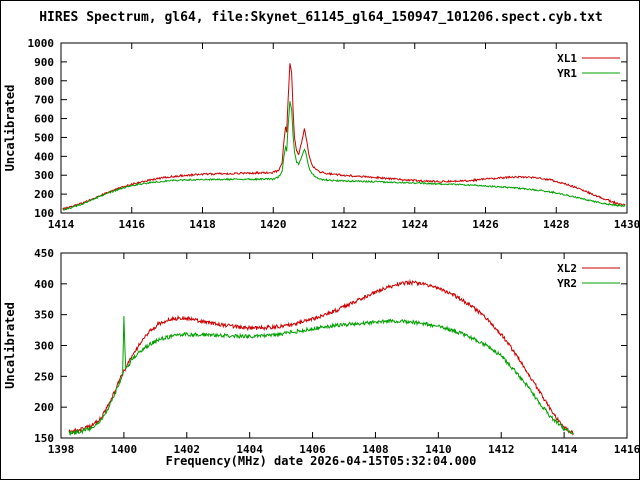 This screenshot has width=640, height=480. I want to click on y-tick-label: 900, so click(44, 62).